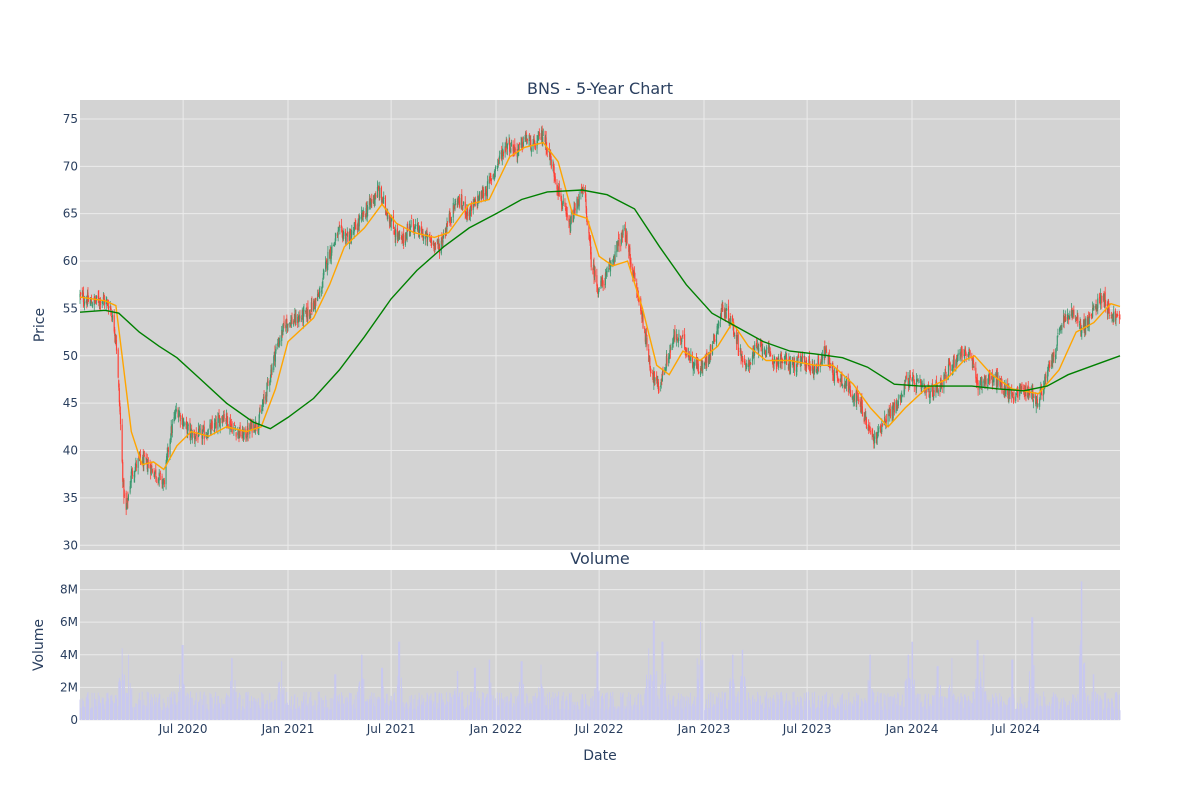  I want to click on price-y-tick-label: 35, so click(70, 498).